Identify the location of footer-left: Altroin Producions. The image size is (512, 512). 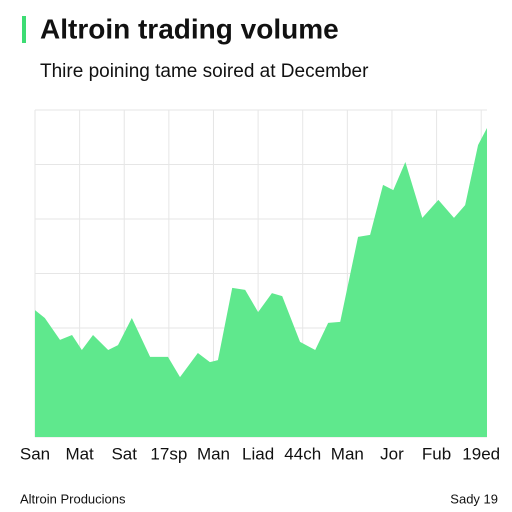
(73, 498).